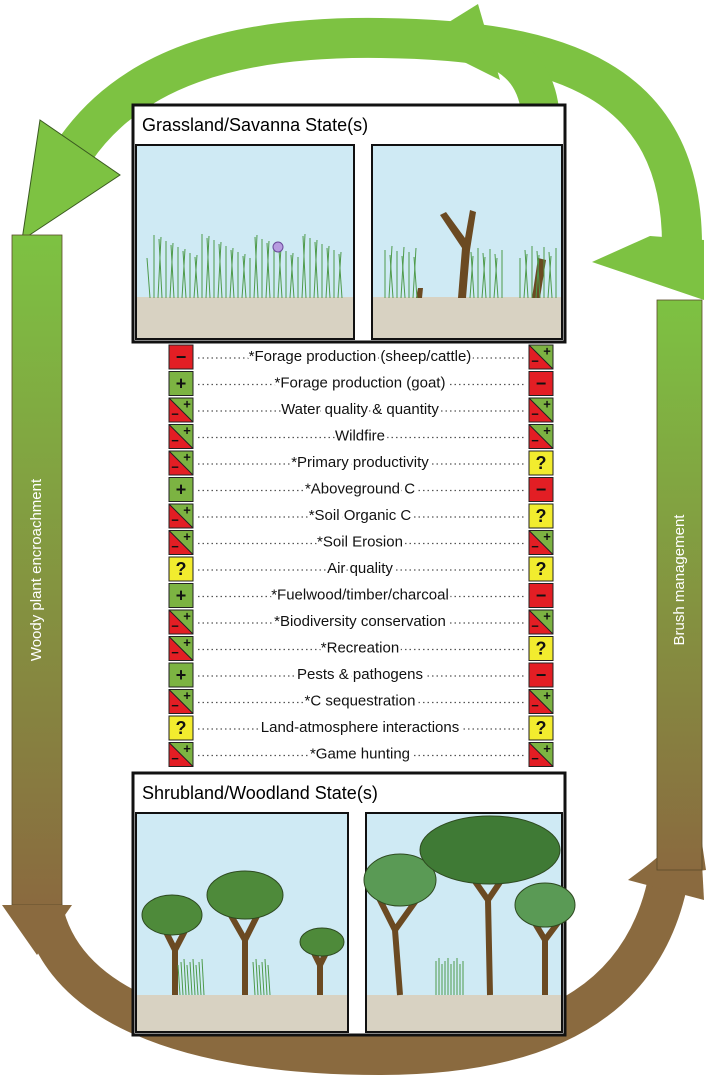 This screenshot has height=1081, width=706. I want to click on service-label: *C sequestration, so click(360, 700).